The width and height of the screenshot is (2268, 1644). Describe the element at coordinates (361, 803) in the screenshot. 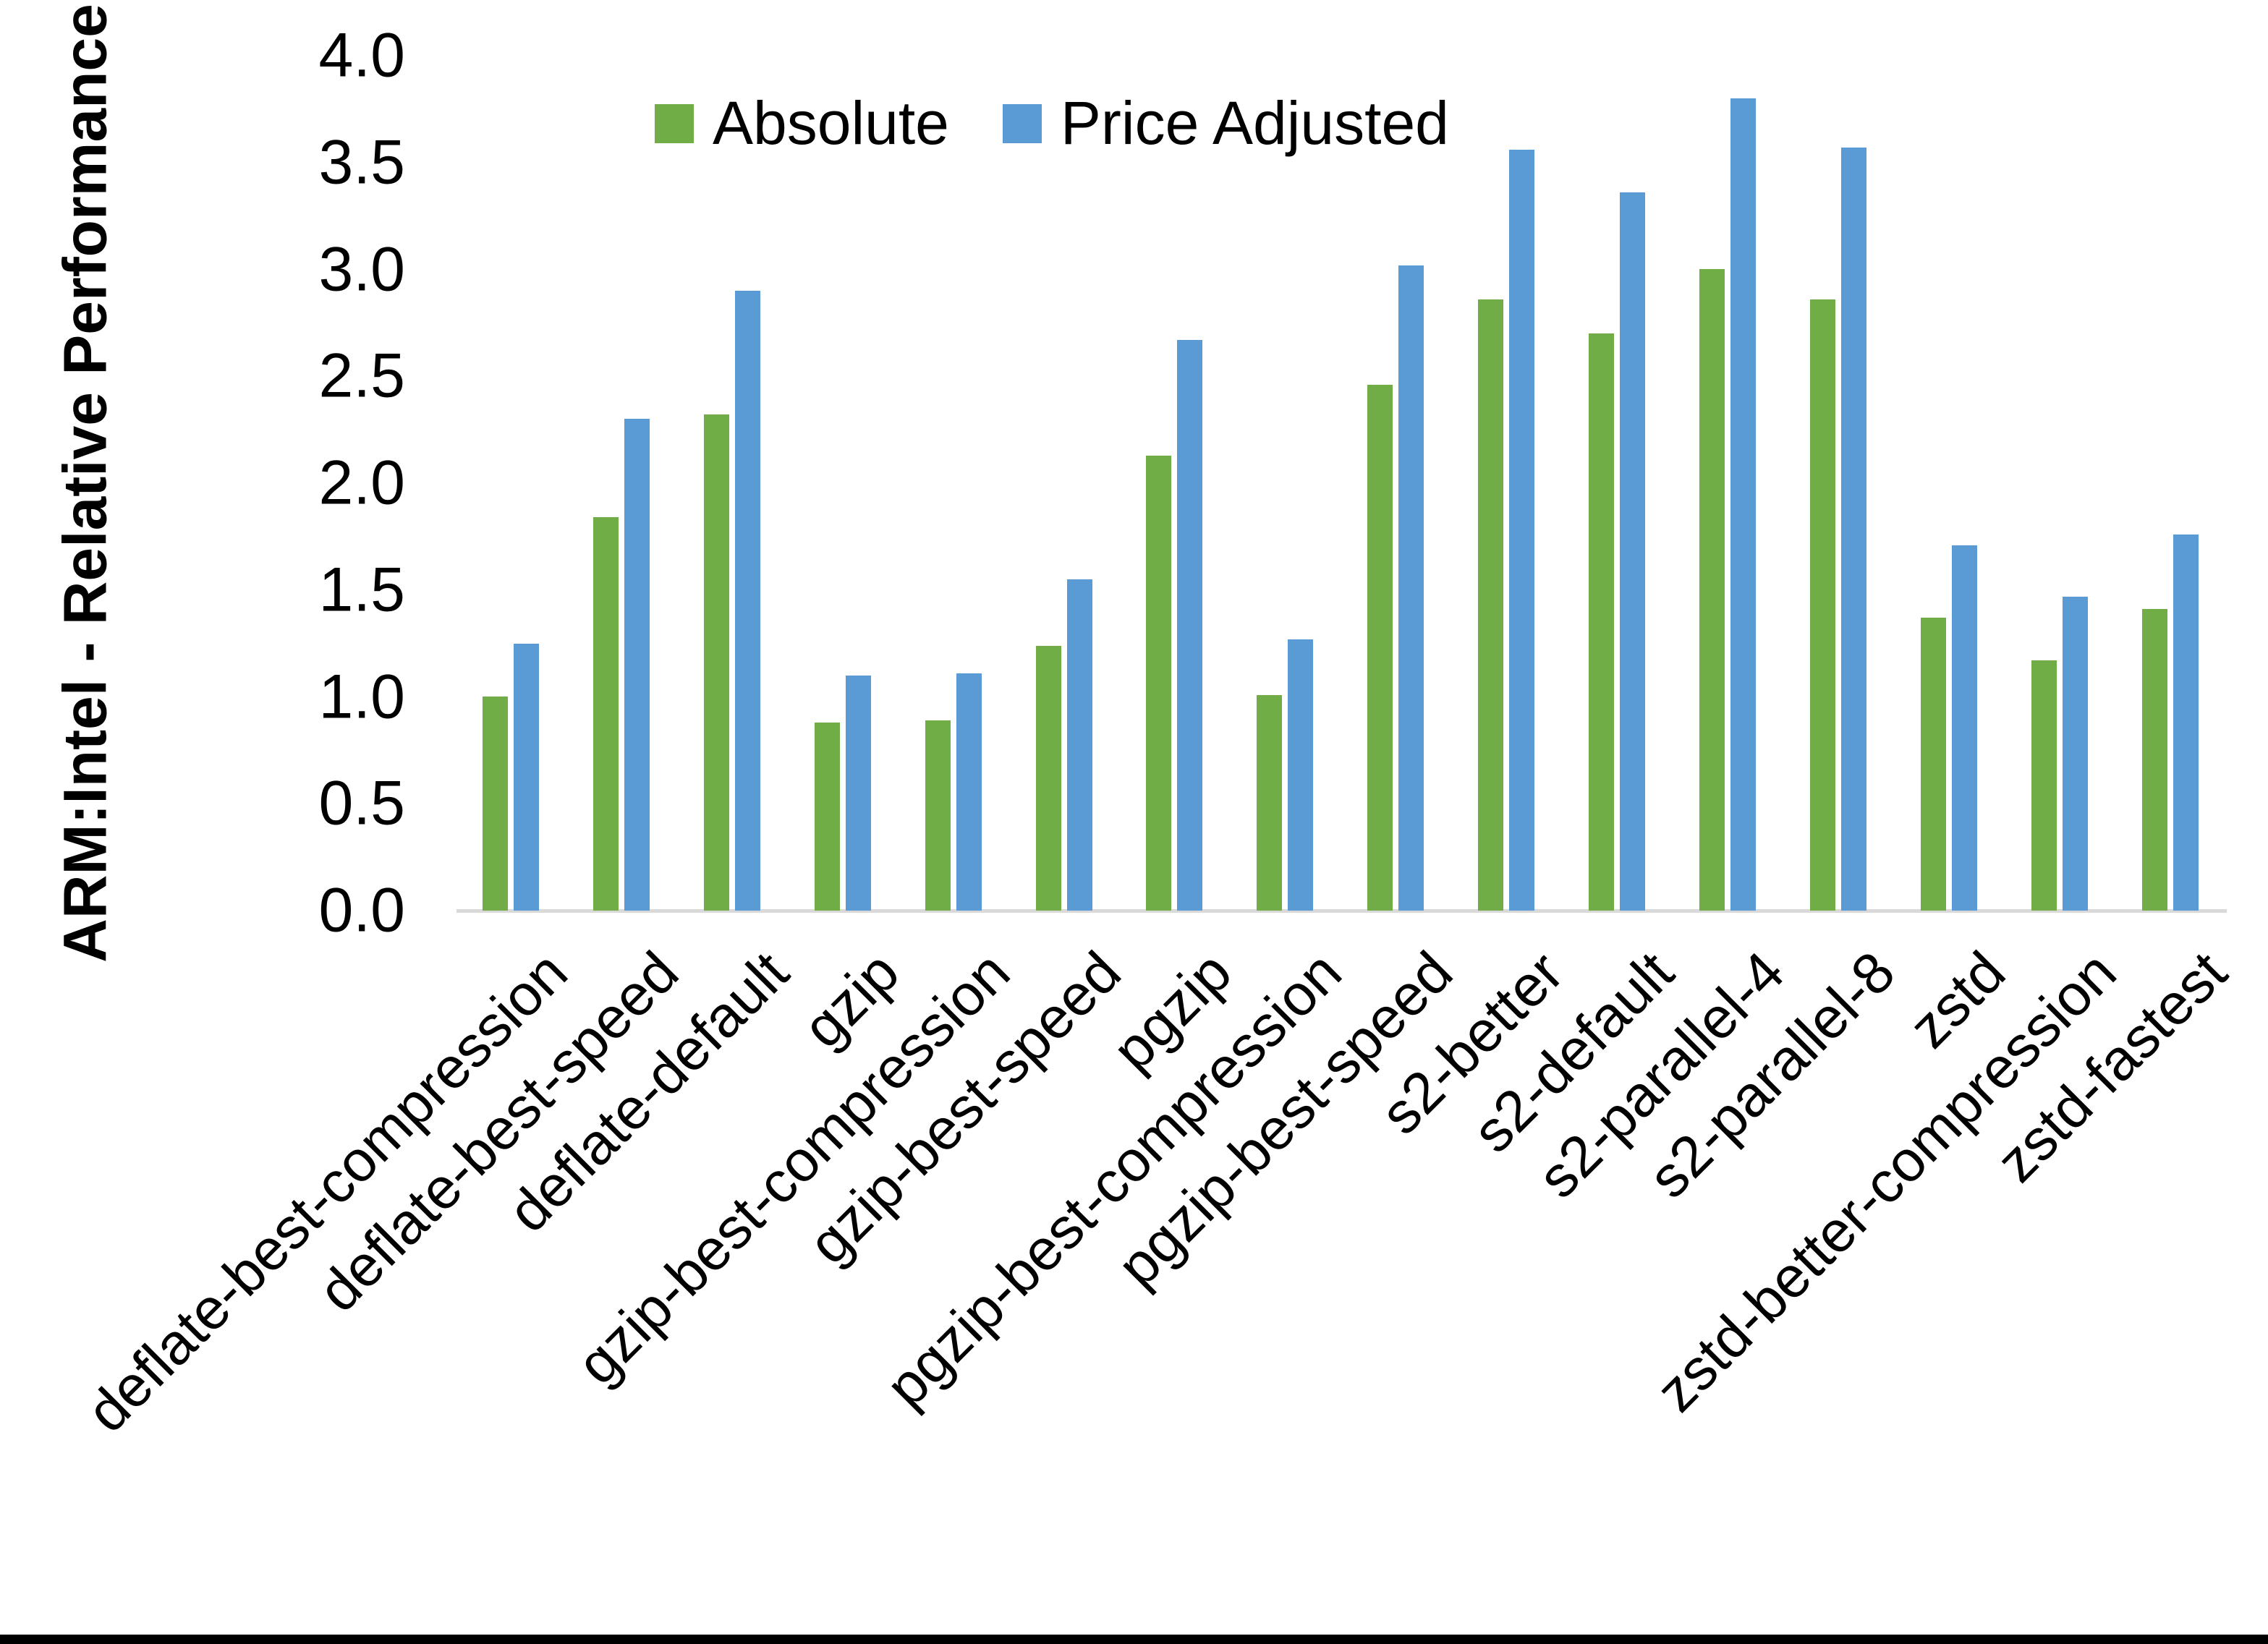

I see `y-tick-label-0.5: 0.5` at that location.